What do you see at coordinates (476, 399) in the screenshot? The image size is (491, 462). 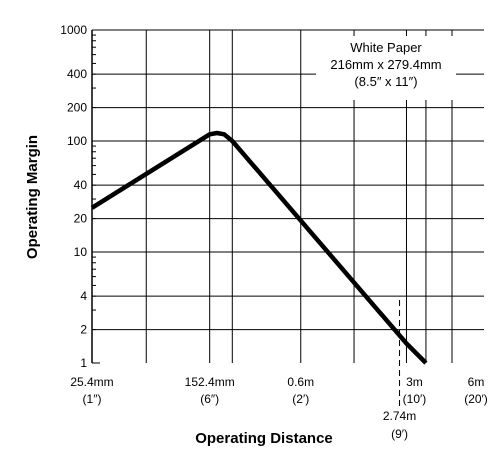 I see `x-tick-sublabel: (20′)` at bounding box center [476, 399].